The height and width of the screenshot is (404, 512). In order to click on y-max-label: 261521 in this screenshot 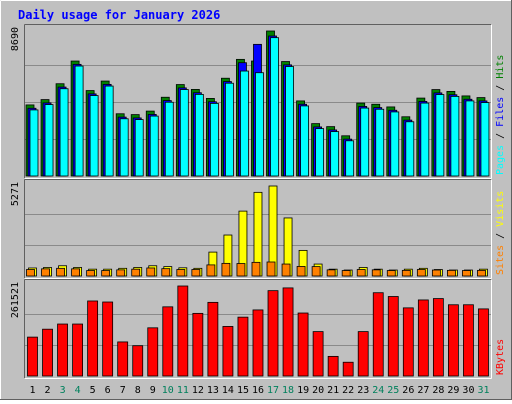, I will do `click(15, 300)`.